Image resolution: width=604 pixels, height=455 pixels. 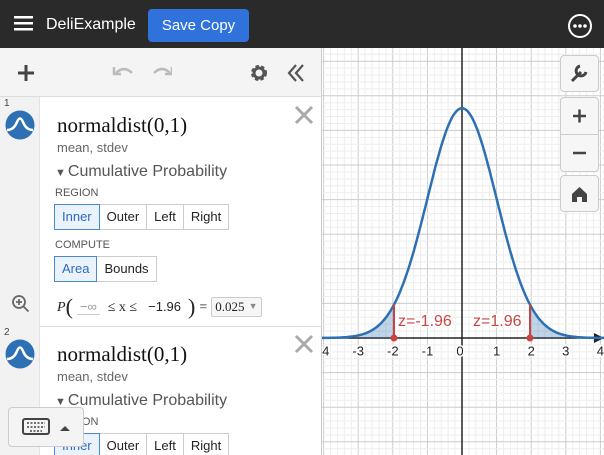 What do you see at coordinates (580, 26) in the screenshot?
I see `more-icon` at bounding box center [580, 26].